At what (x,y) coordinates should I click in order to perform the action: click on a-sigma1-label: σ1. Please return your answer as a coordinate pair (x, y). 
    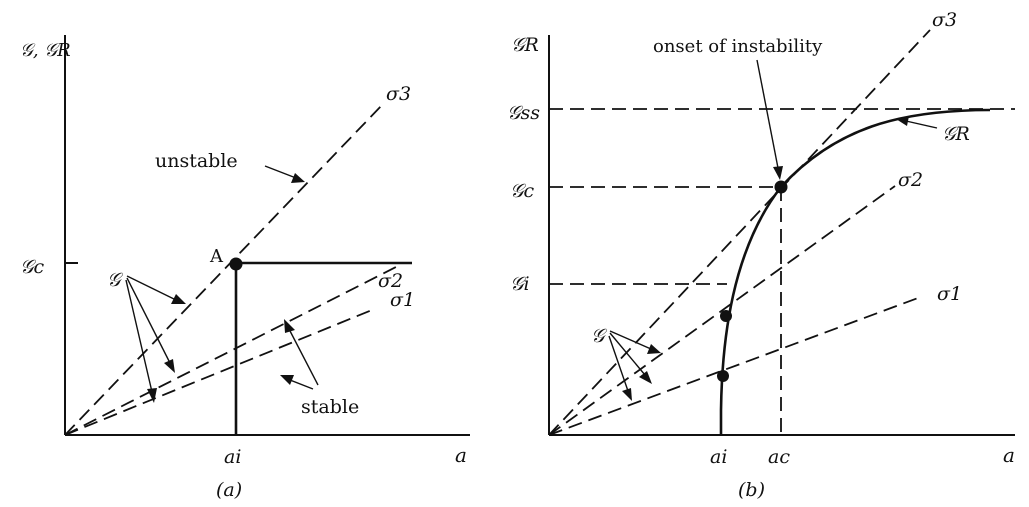
    Looking at the image, I should click on (402, 300).